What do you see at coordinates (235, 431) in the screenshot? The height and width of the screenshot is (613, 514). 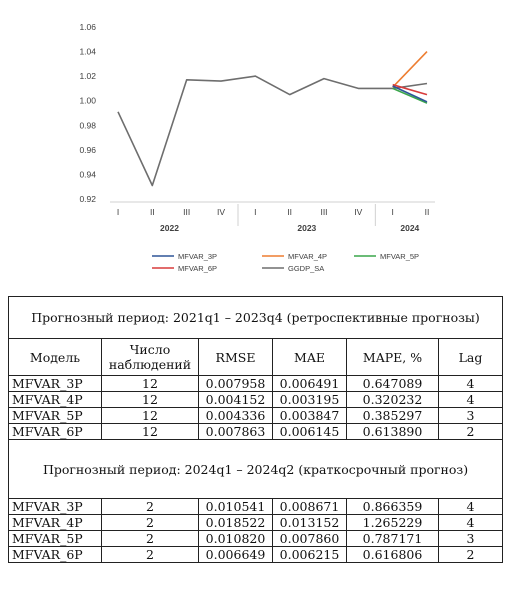 I see `value-cell: 0.007863` at bounding box center [235, 431].